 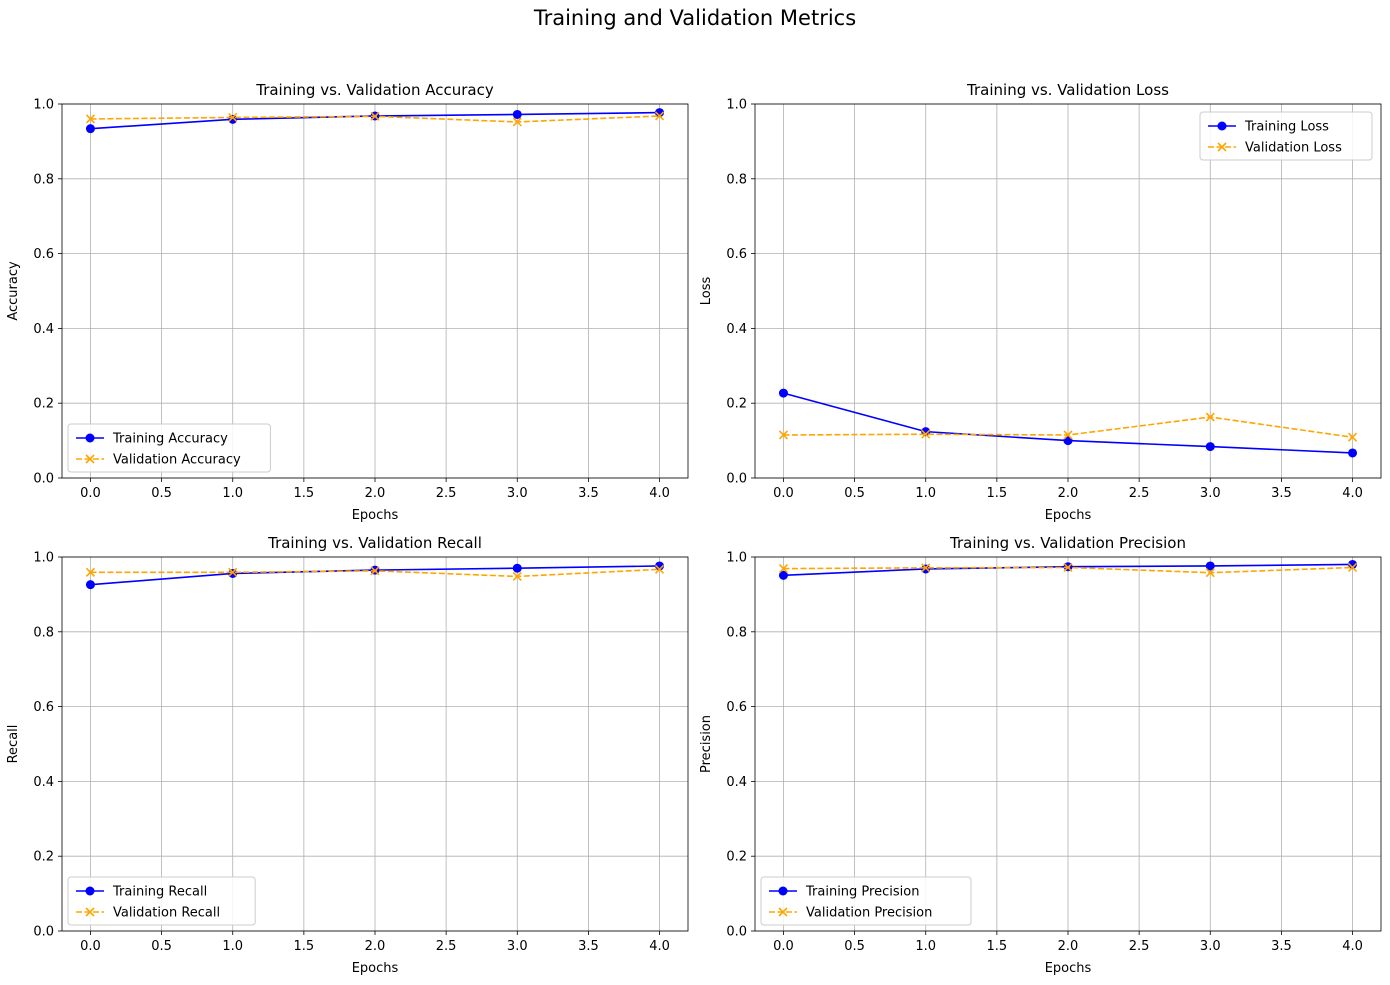 I want to click on y-axis-label: Precision, so click(x=706, y=744).